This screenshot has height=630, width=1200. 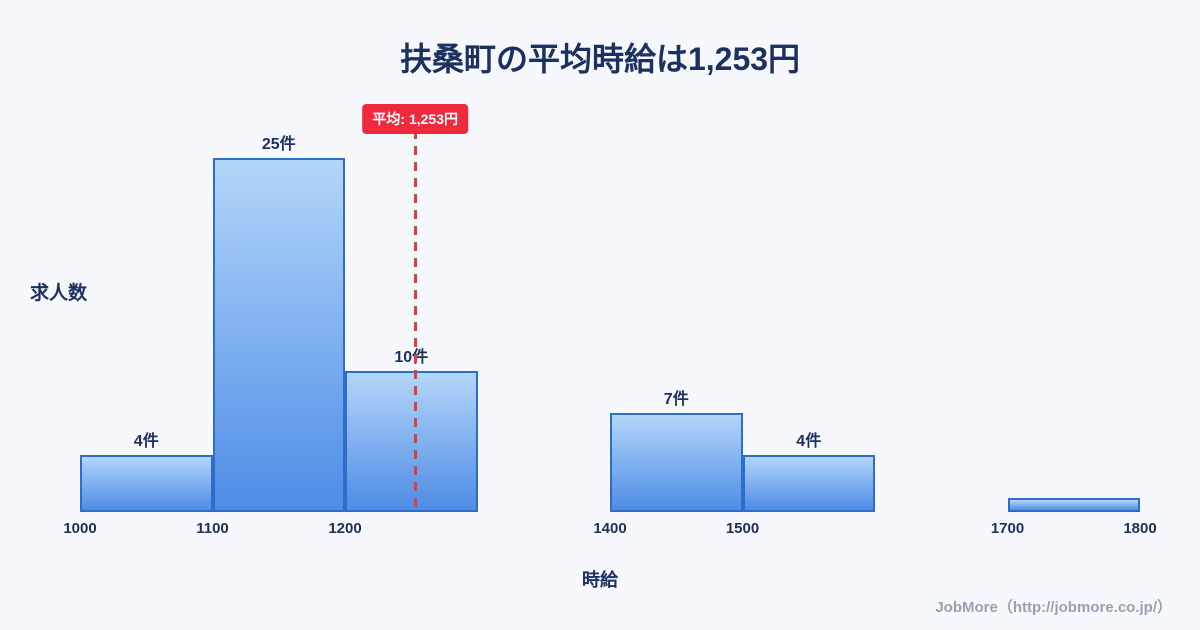 What do you see at coordinates (278, 324) in the screenshot?
I see `histogram-bar: 25件` at bounding box center [278, 324].